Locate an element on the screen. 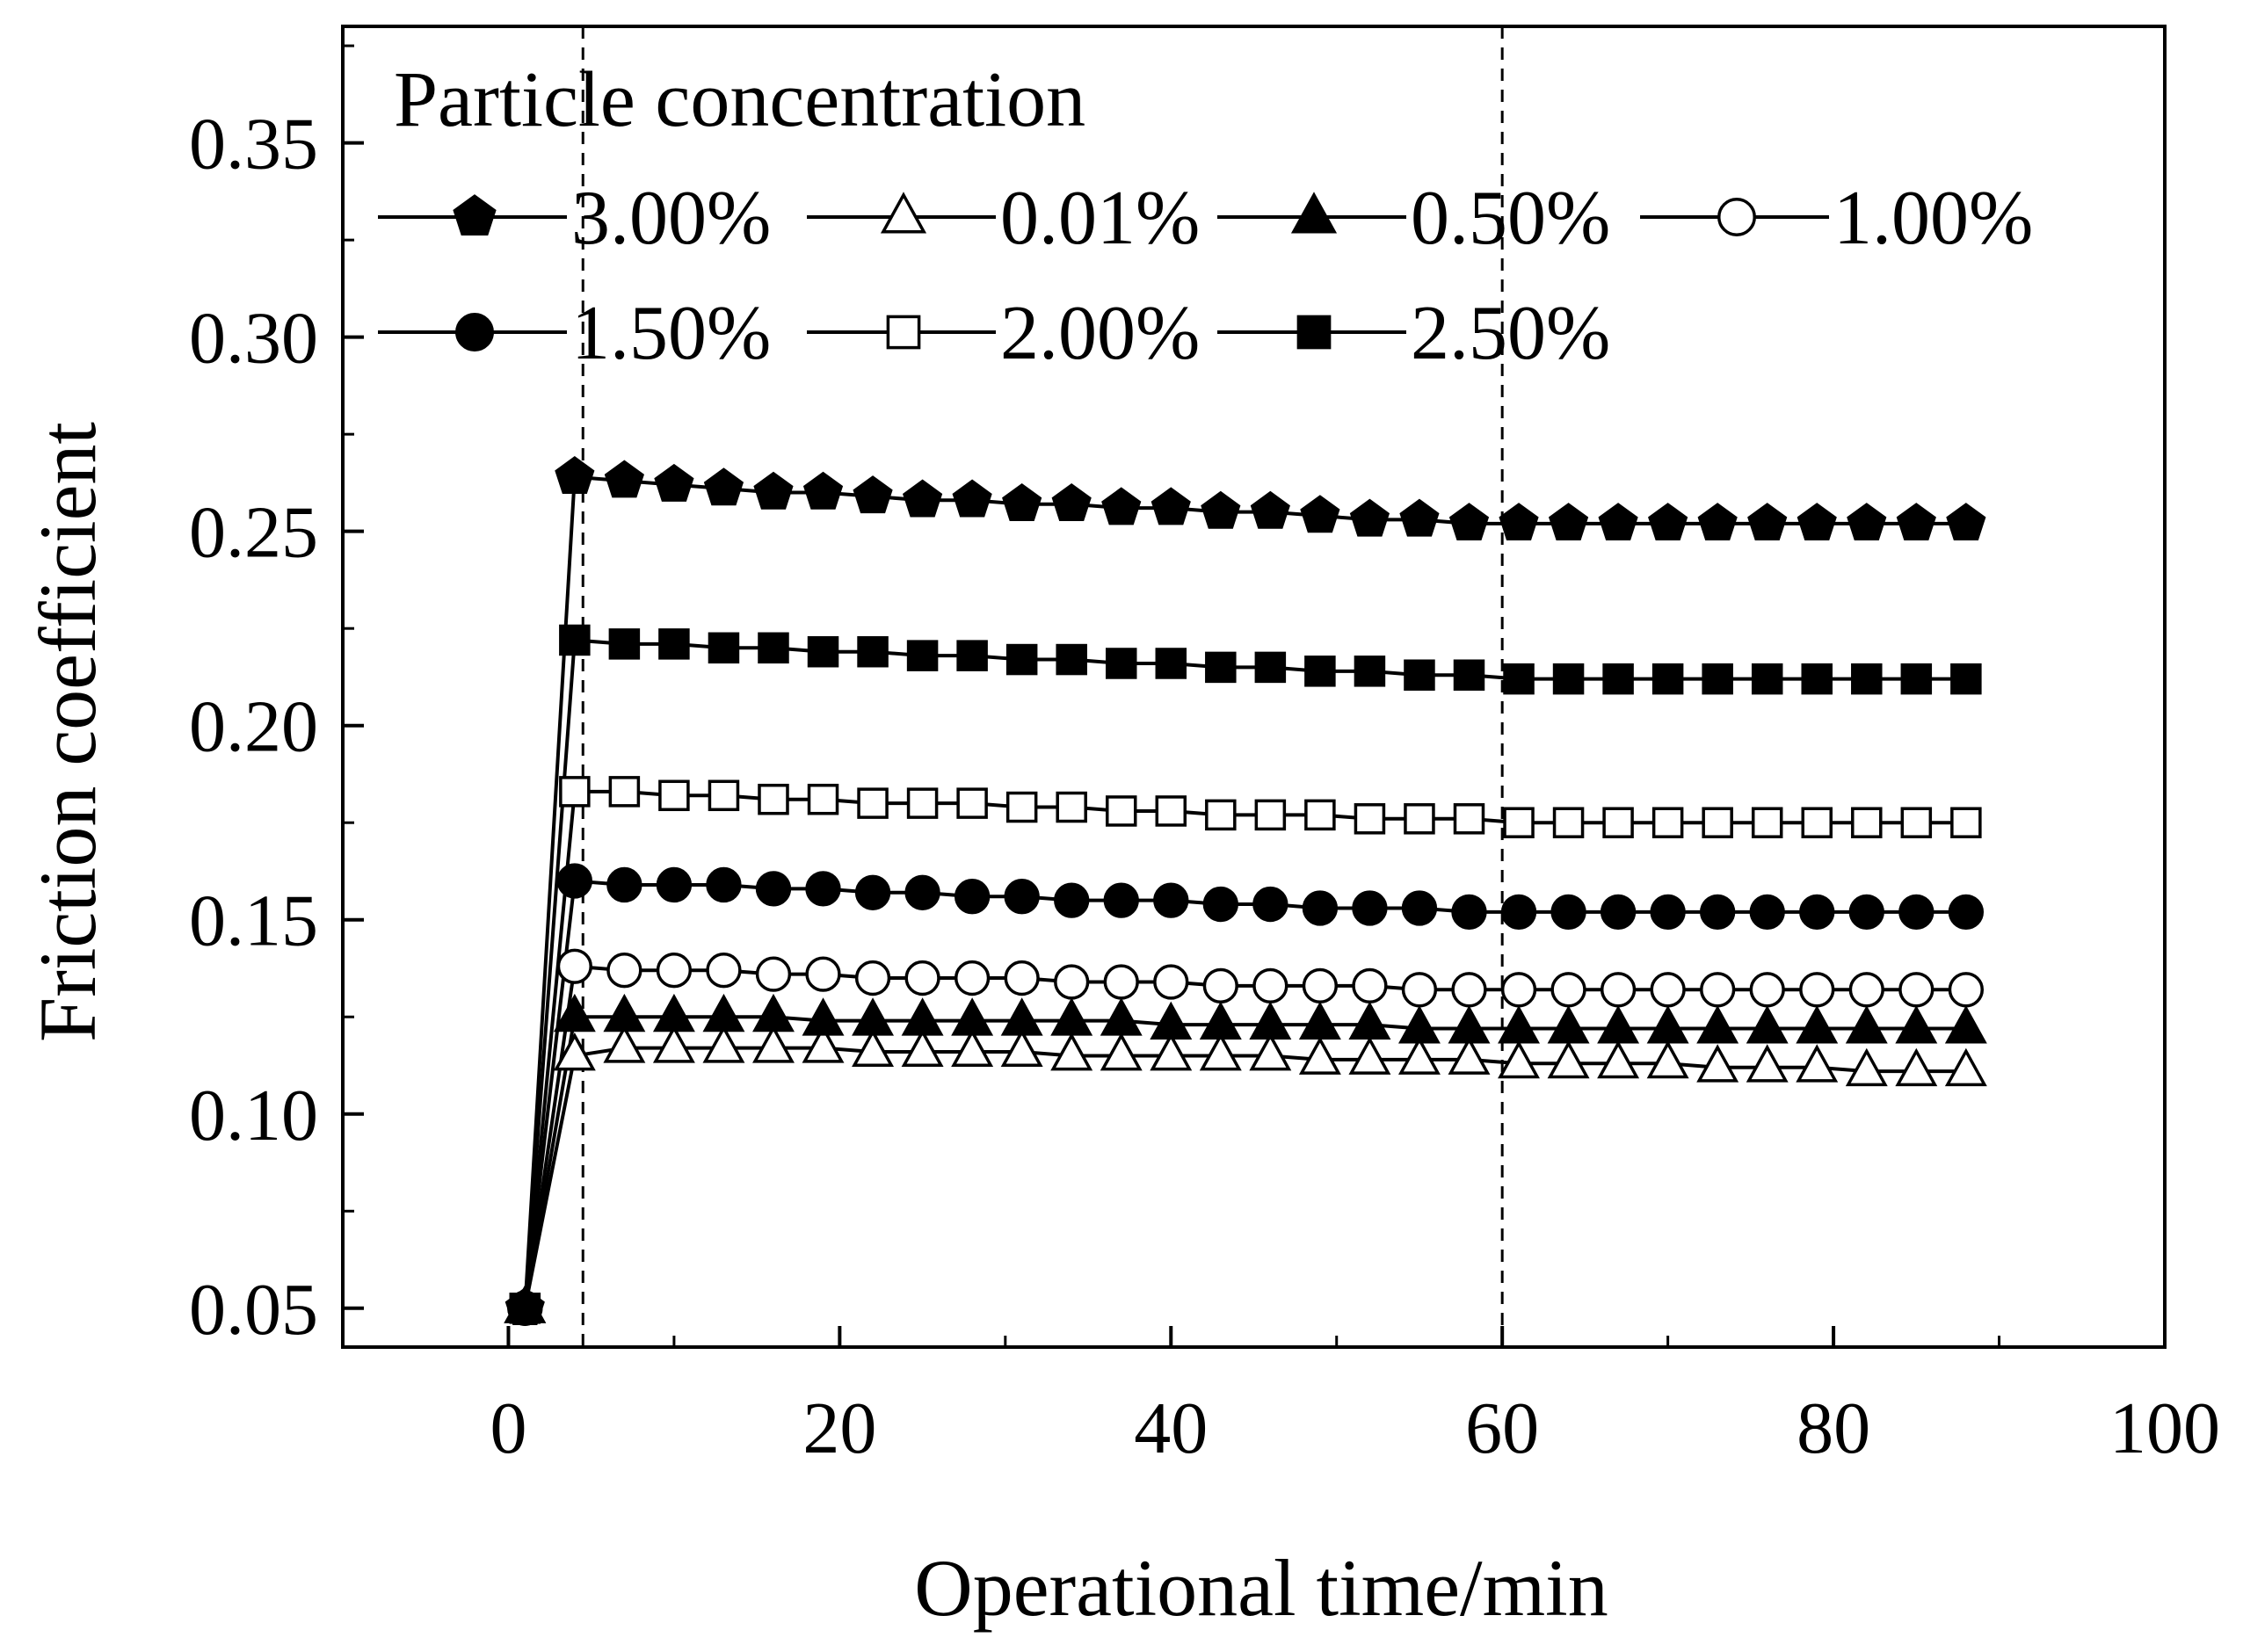  legend-label: 0.50% is located at coordinates (1510, 219).